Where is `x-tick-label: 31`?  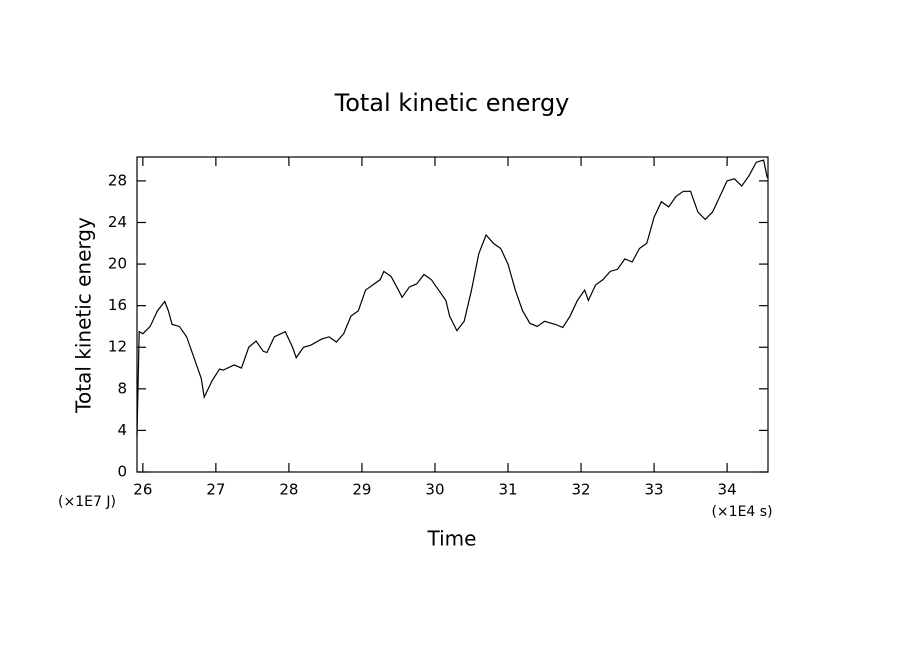 x-tick-label: 31 is located at coordinates (507, 490).